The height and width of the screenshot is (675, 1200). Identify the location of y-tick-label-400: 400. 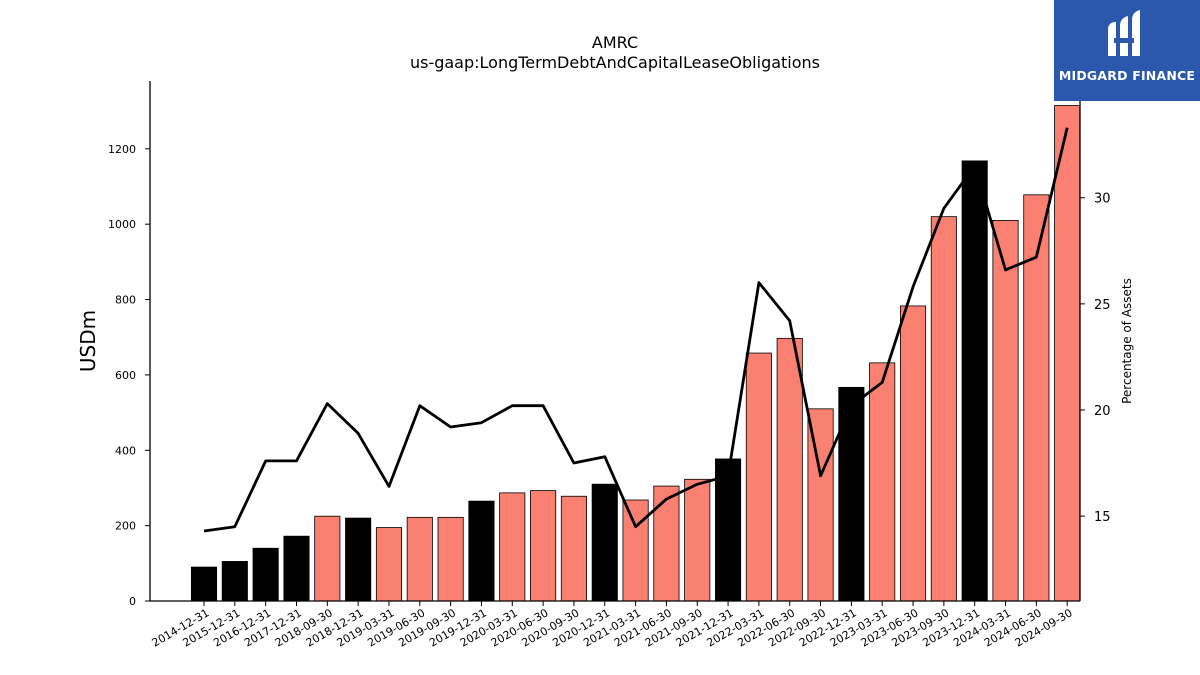
(125, 450).